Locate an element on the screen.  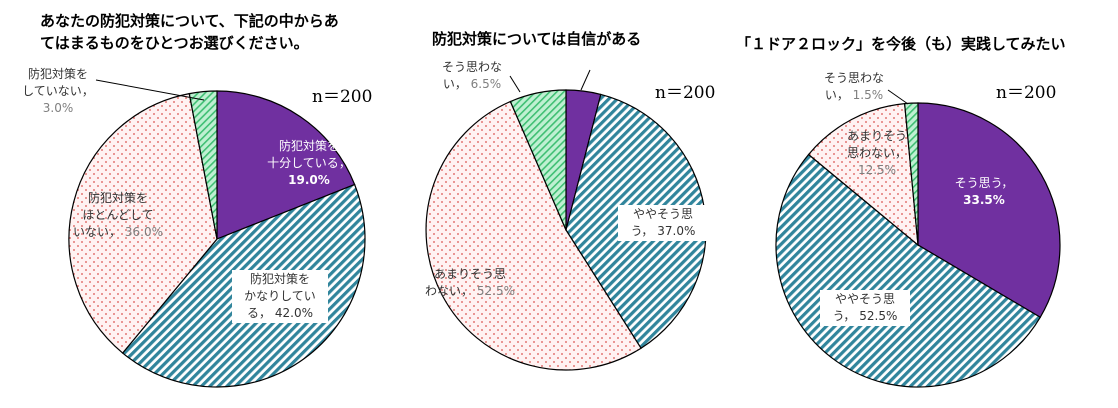
slice-label: ややそう思 う， 52.5% is located at coordinates (865, 308).